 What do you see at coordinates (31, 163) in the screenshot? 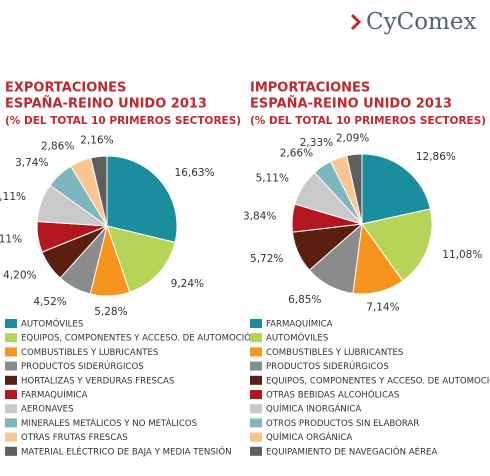
I see `value-label: 3,74%` at bounding box center [31, 163].